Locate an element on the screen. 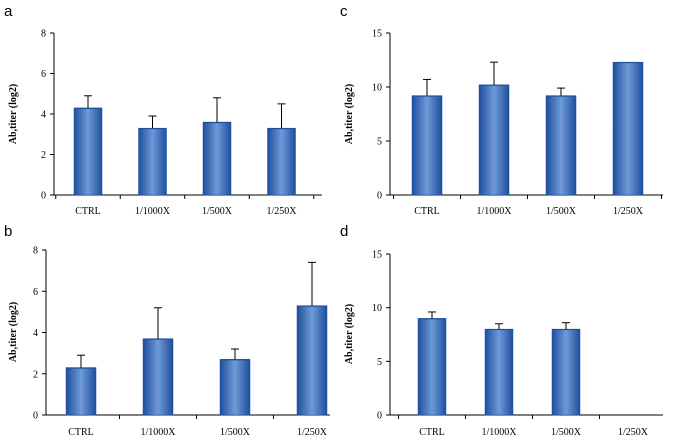  panel-letter: b is located at coordinates (8, 231).